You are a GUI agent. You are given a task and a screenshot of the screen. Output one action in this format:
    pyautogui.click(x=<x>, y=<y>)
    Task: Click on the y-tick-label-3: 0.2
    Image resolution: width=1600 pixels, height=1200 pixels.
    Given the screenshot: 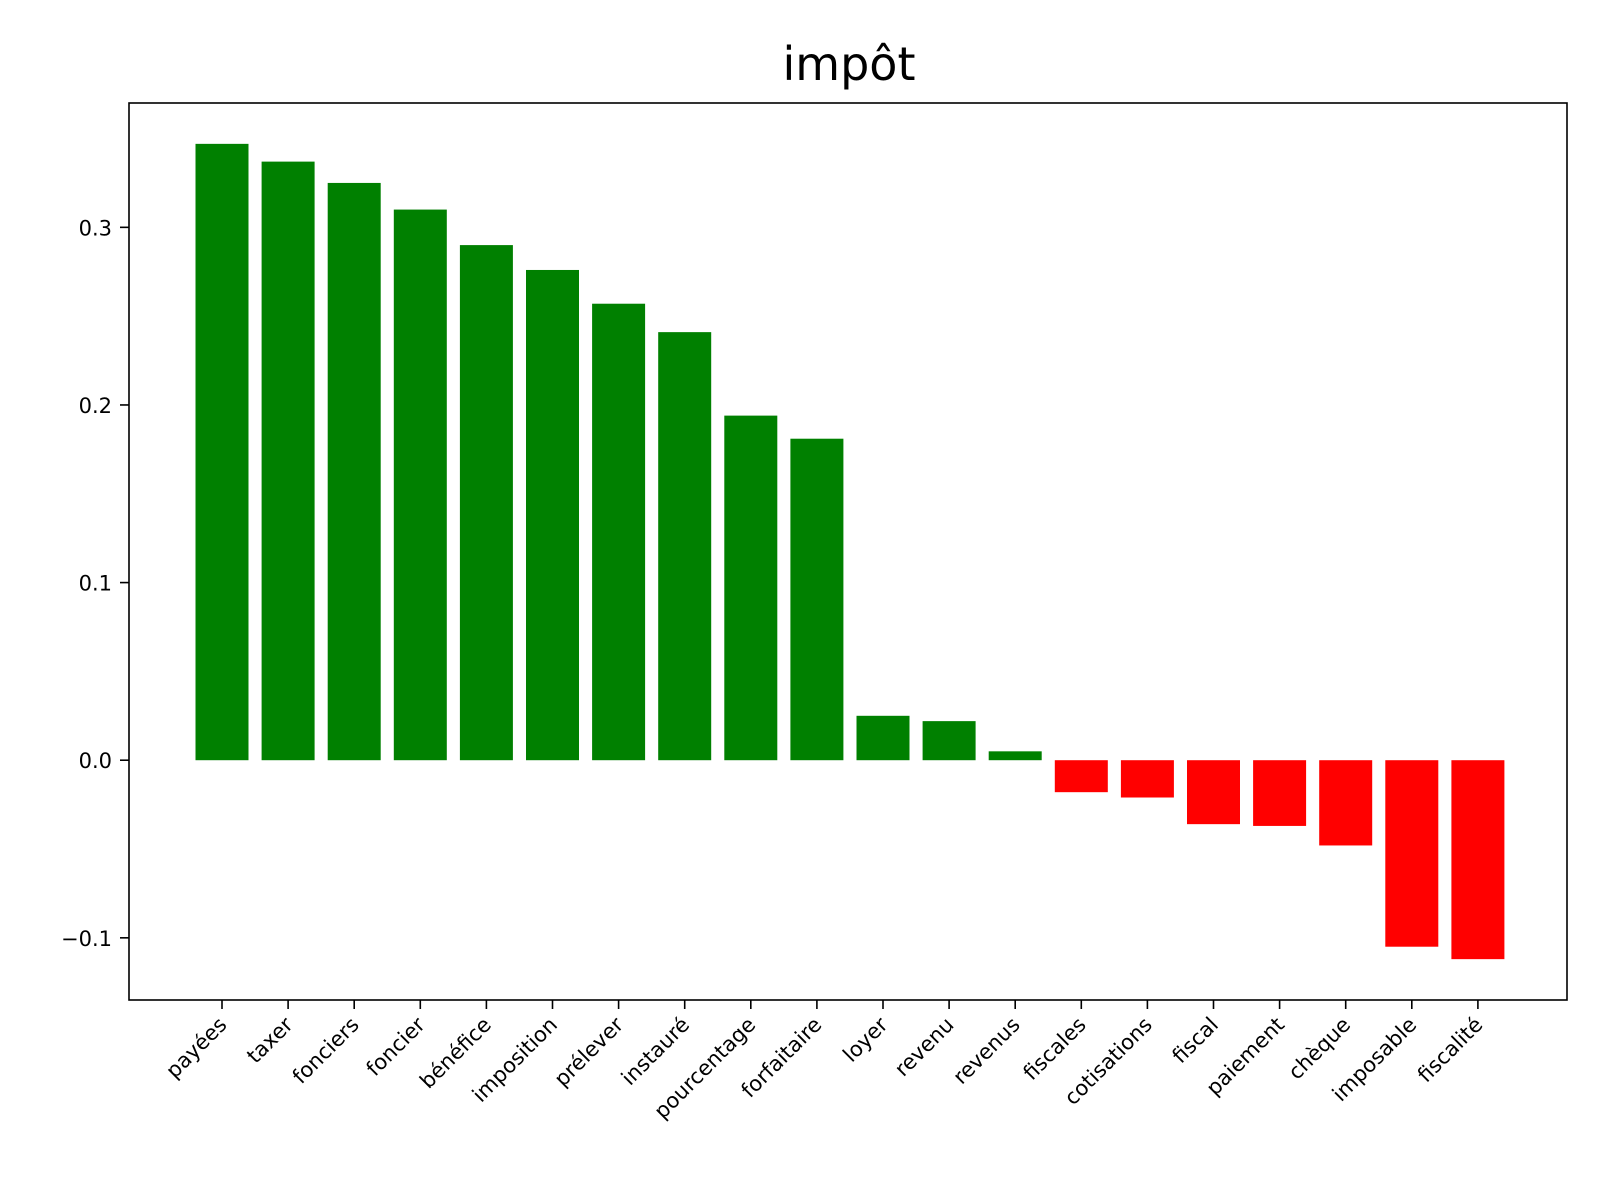 What is the action you would take?
    pyautogui.click(x=95, y=406)
    